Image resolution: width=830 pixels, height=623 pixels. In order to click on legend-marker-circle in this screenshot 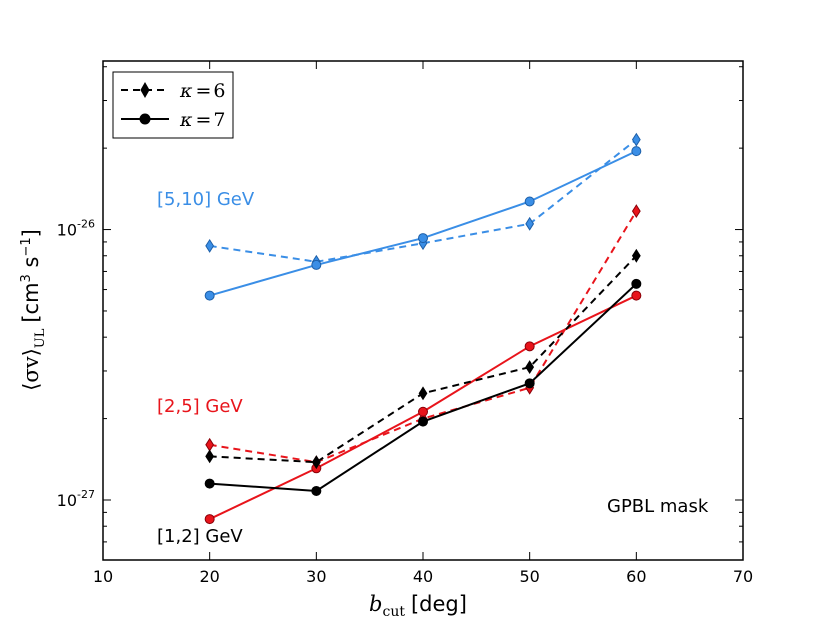, I will do `click(145, 119)`.